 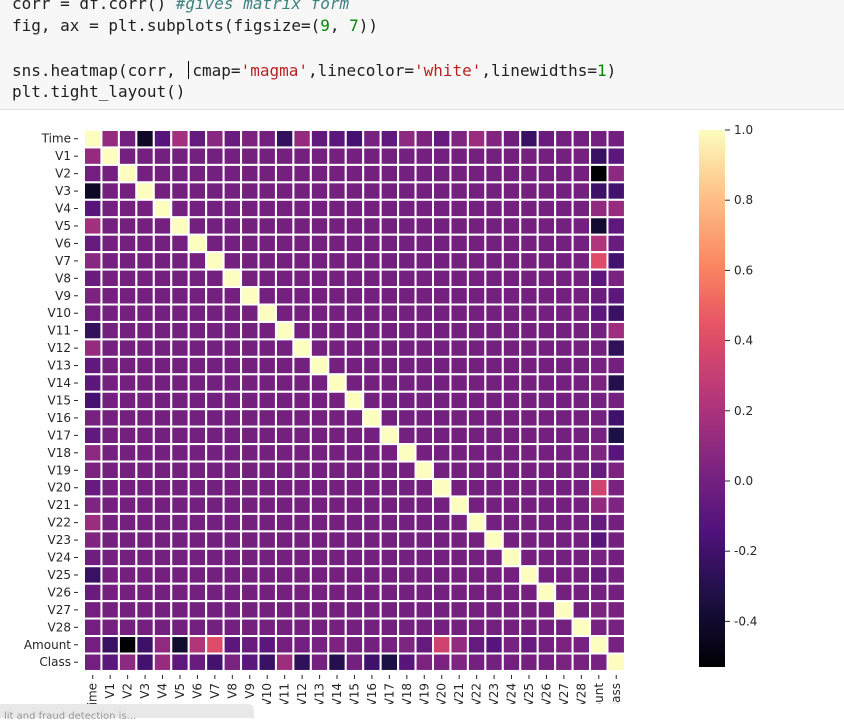 What do you see at coordinates (59, 610) in the screenshot?
I see `y-tick-label: V27` at bounding box center [59, 610].